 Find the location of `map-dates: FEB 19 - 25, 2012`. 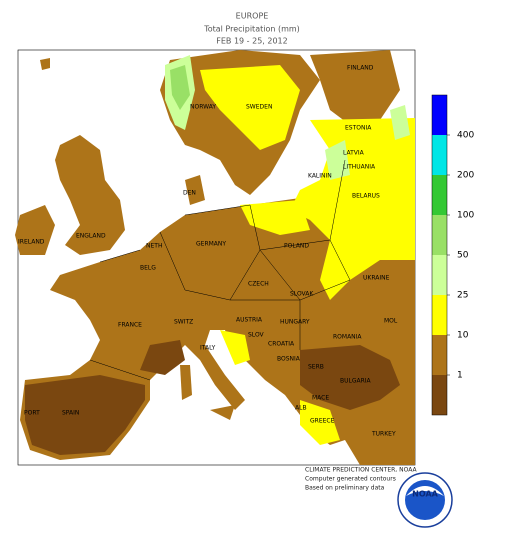

map-dates: FEB 19 - 25, 2012 is located at coordinates (251, 41).